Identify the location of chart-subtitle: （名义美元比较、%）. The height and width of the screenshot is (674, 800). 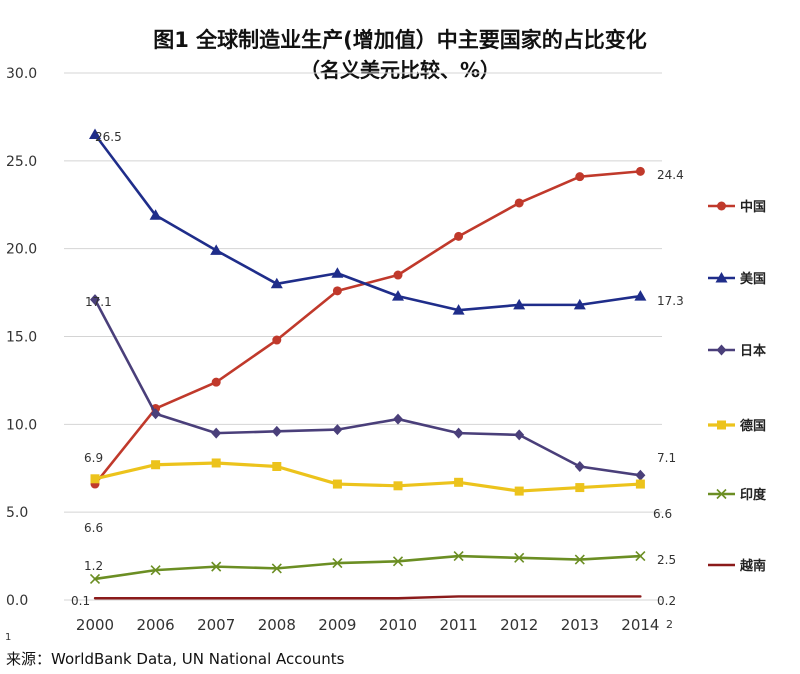
(400, 70).